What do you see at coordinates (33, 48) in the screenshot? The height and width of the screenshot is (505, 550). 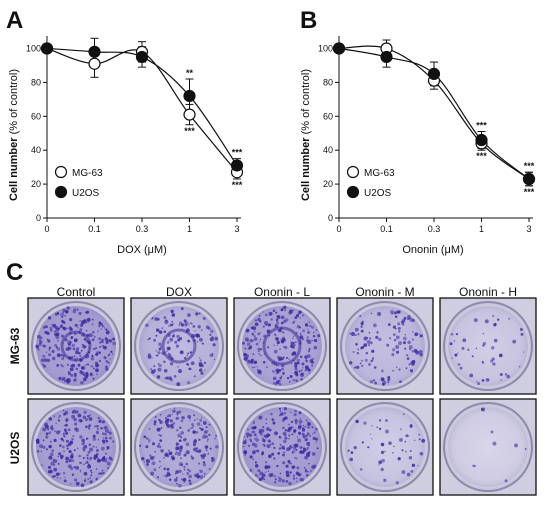 I see `chart-a-ytick-label: 100` at bounding box center [33, 48].